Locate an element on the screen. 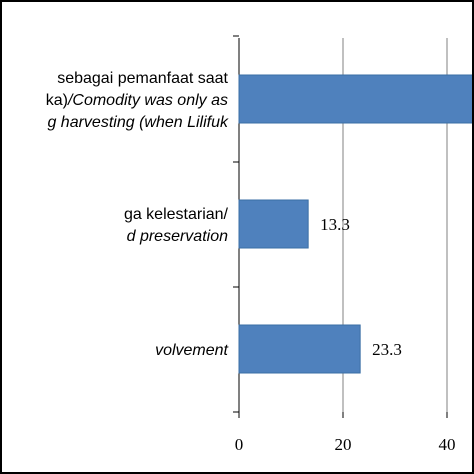  category-label: volvement is located at coordinates (191, 350).